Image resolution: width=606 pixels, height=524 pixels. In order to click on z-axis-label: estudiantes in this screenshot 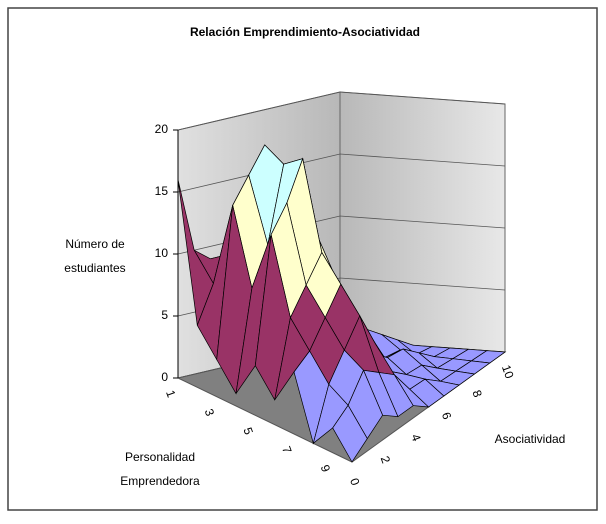, I will do `click(94, 268)`.